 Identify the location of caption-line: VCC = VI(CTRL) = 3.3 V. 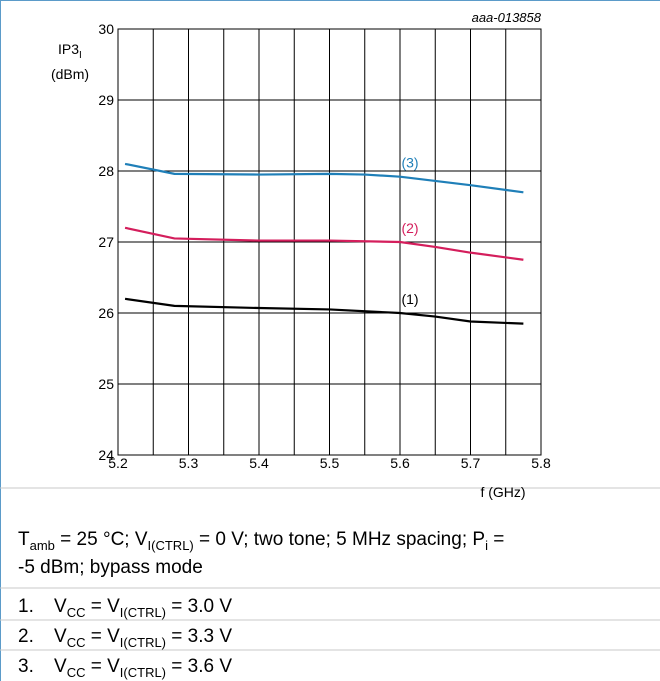
(143, 638).